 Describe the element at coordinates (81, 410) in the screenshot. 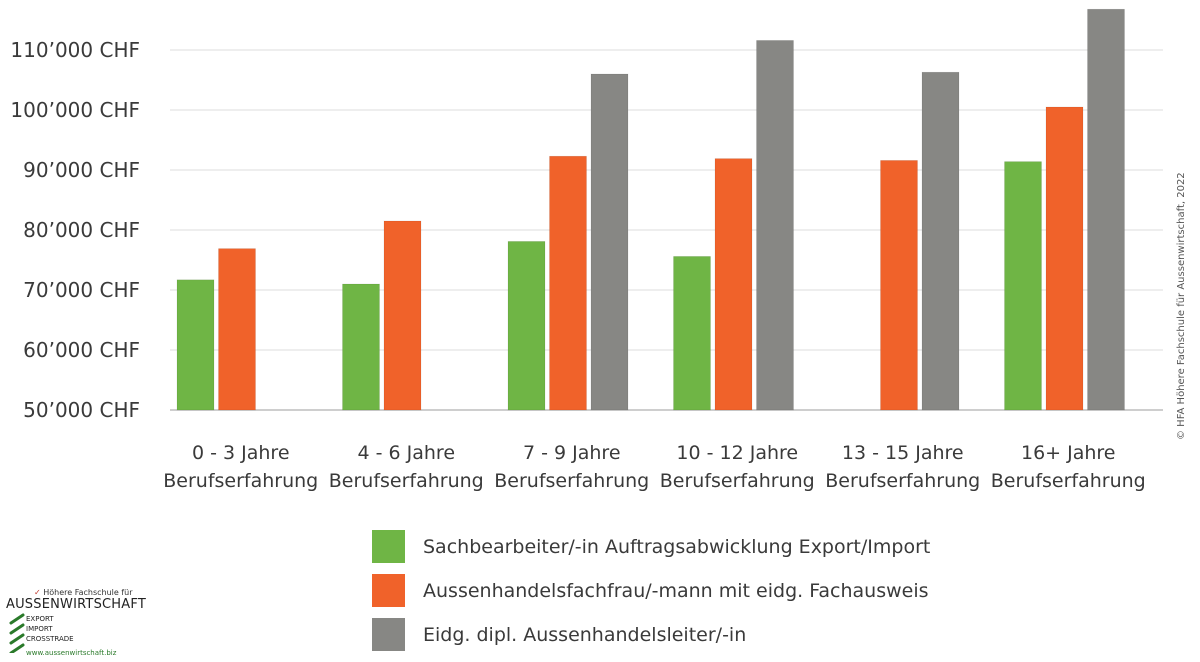

I see `y-tick-label: 50’000 CHF` at that location.